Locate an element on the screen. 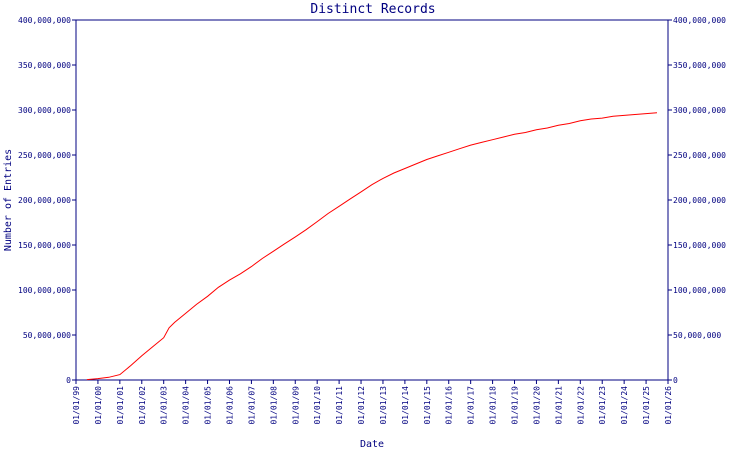 Image resolution: width=750 pixels, height=450 pixels. x-tick-label: 01/01/23 is located at coordinates (602, 405).